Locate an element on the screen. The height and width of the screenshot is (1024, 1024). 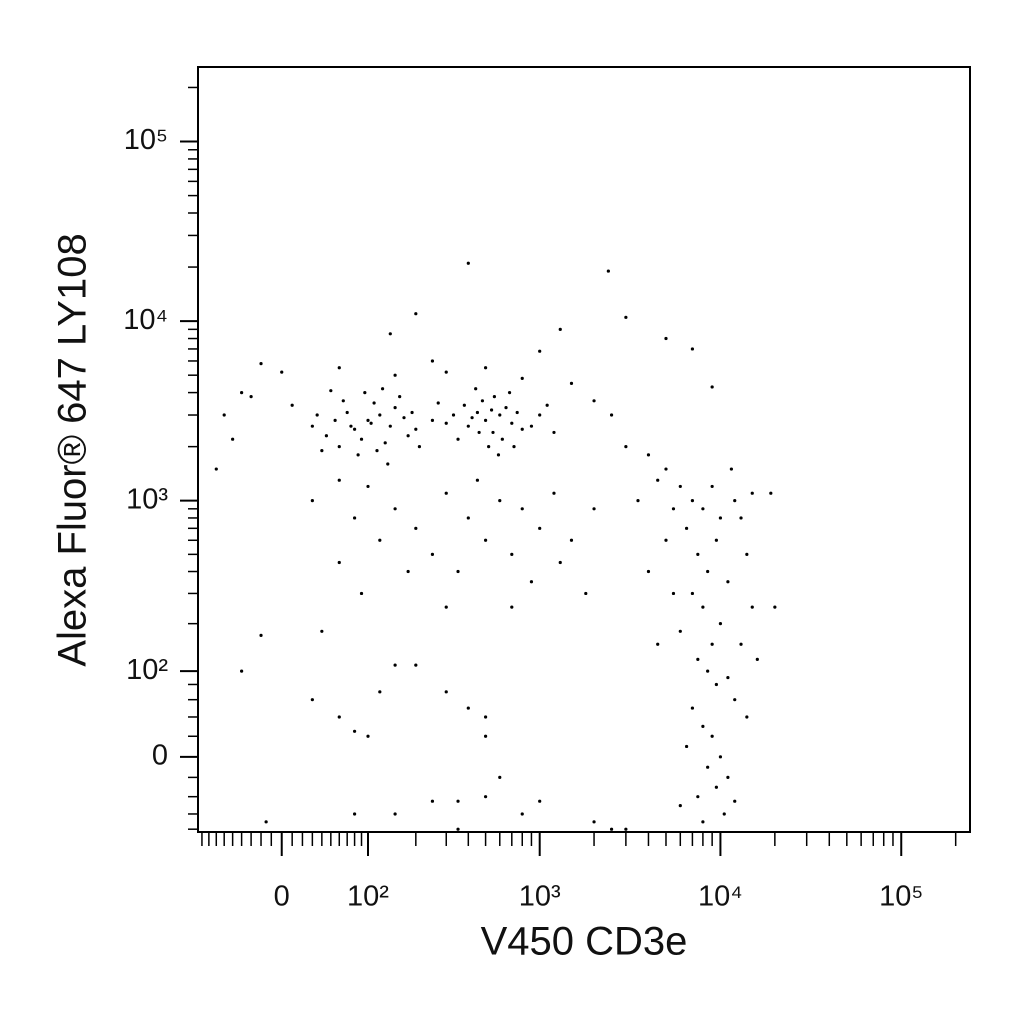
x-tick-label: 10² is located at coordinates (368, 897).